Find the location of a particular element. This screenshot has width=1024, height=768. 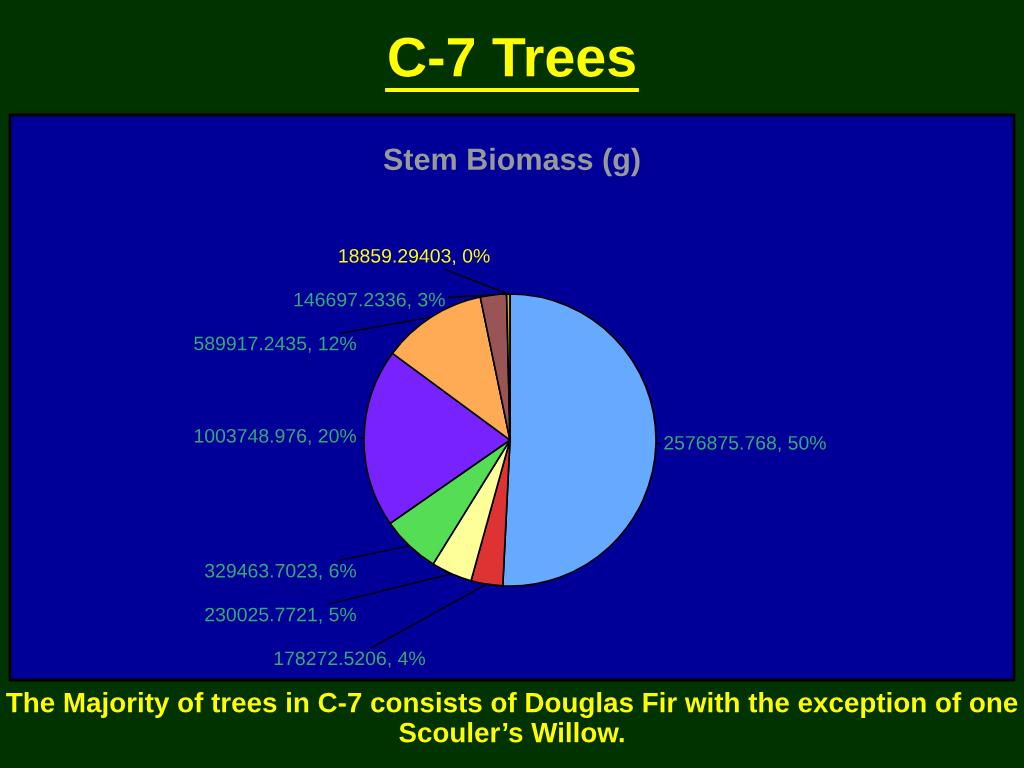

data-label: 146697.2336, 3% is located at coordinates (369, 300).